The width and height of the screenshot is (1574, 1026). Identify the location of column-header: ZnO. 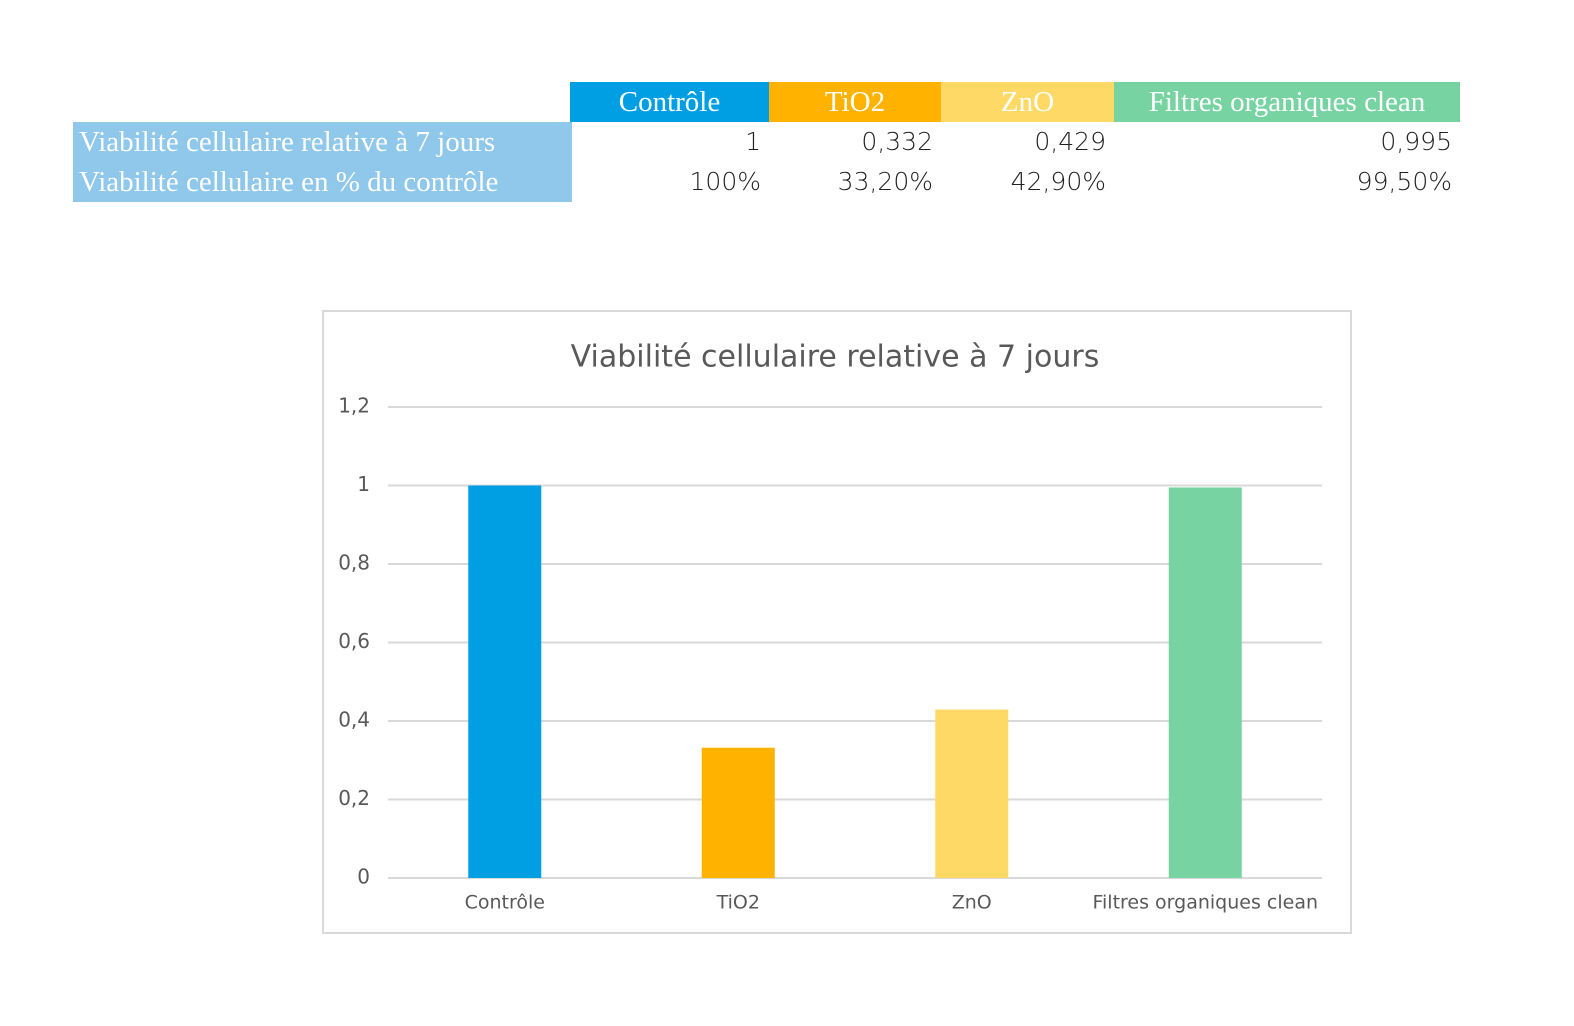
(1027, 102).